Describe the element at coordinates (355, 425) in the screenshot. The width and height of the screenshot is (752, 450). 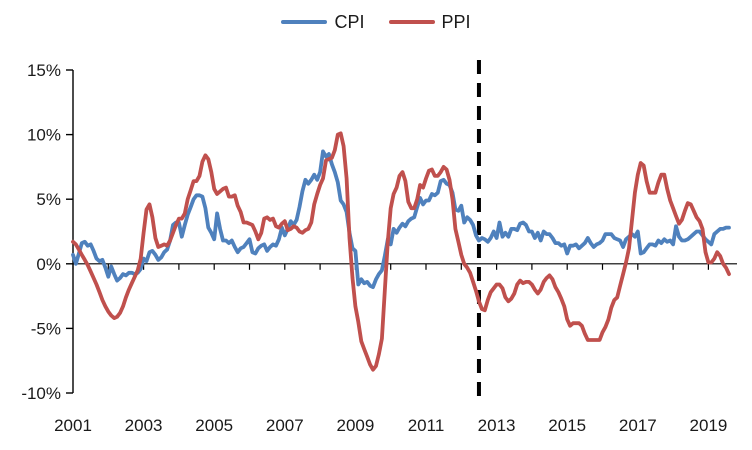
I see `x-tick-label: 2009` at that location.